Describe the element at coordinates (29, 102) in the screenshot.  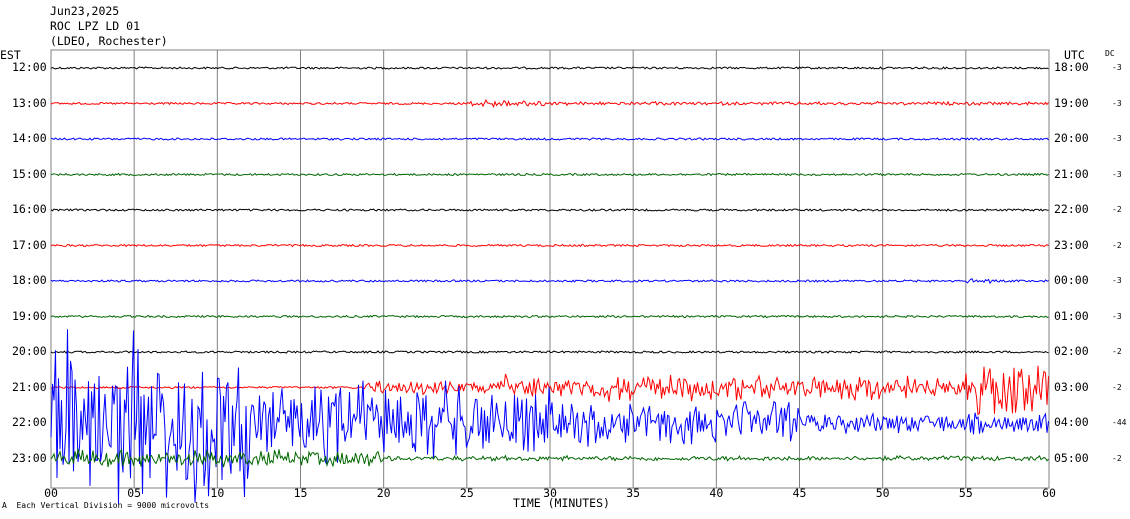
I see `est-label: 13:00` at that location.